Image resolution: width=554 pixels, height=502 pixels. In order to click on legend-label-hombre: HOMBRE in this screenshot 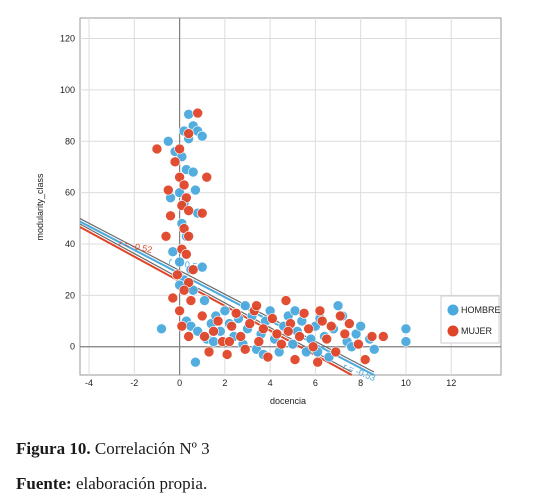, I will do `click(481, 310)`.